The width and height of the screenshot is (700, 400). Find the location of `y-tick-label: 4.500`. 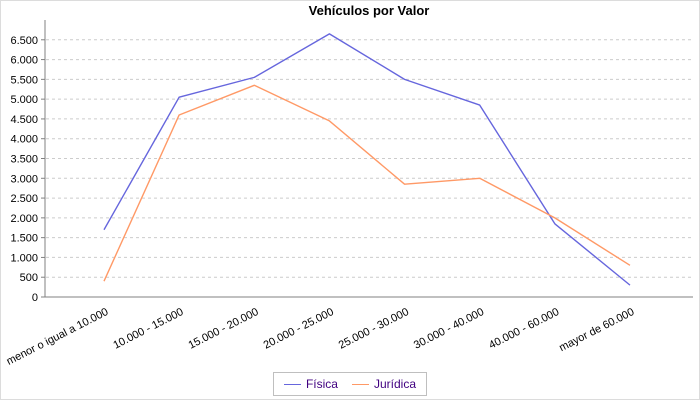

y-tick-label: 4.500 is located at coordinates (24, 120).